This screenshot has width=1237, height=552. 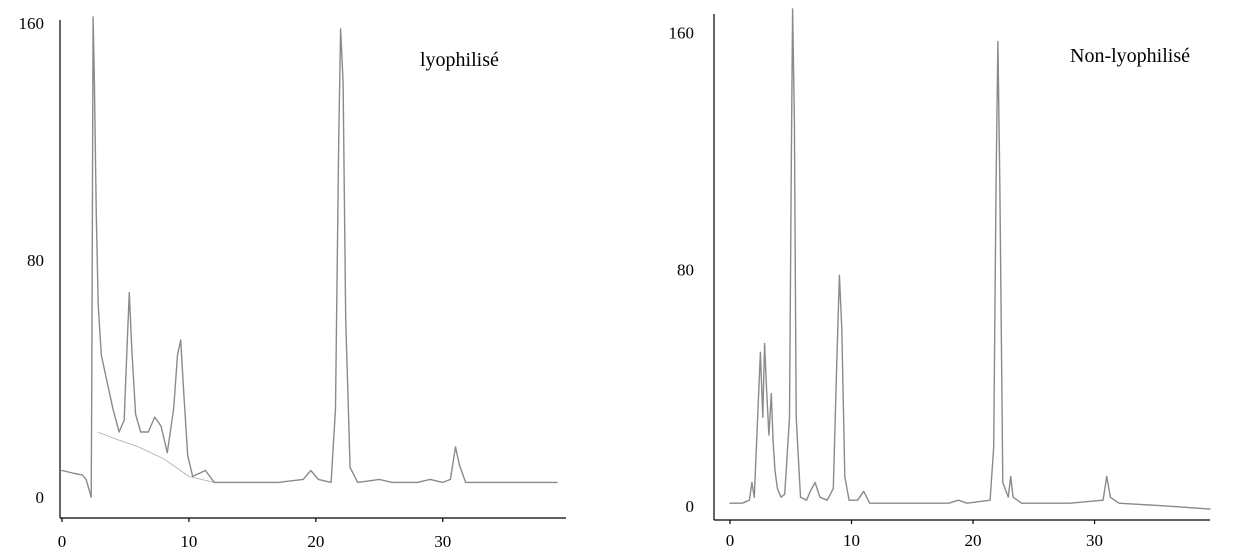 What do you see at coordinates (459, 60) in the screenshot?
I see `panel-title-lyophilise: lyophilisé` at bounding box center [459, 60].